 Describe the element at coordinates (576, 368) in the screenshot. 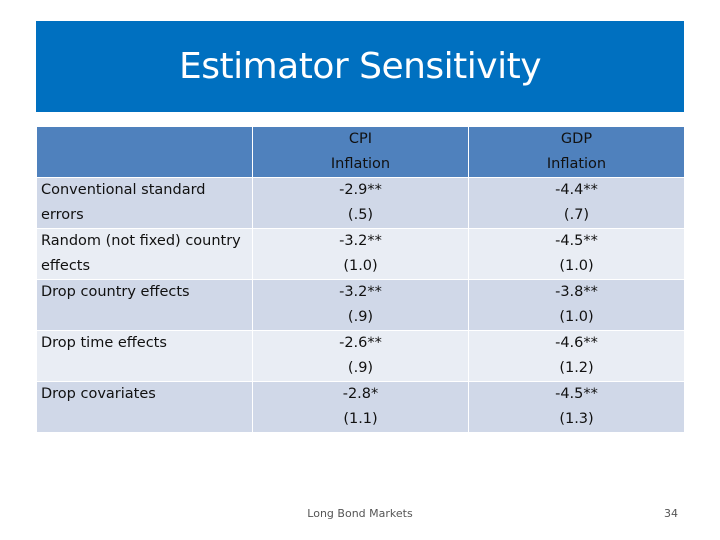

I see `standard-error: (1.2)` at that location.